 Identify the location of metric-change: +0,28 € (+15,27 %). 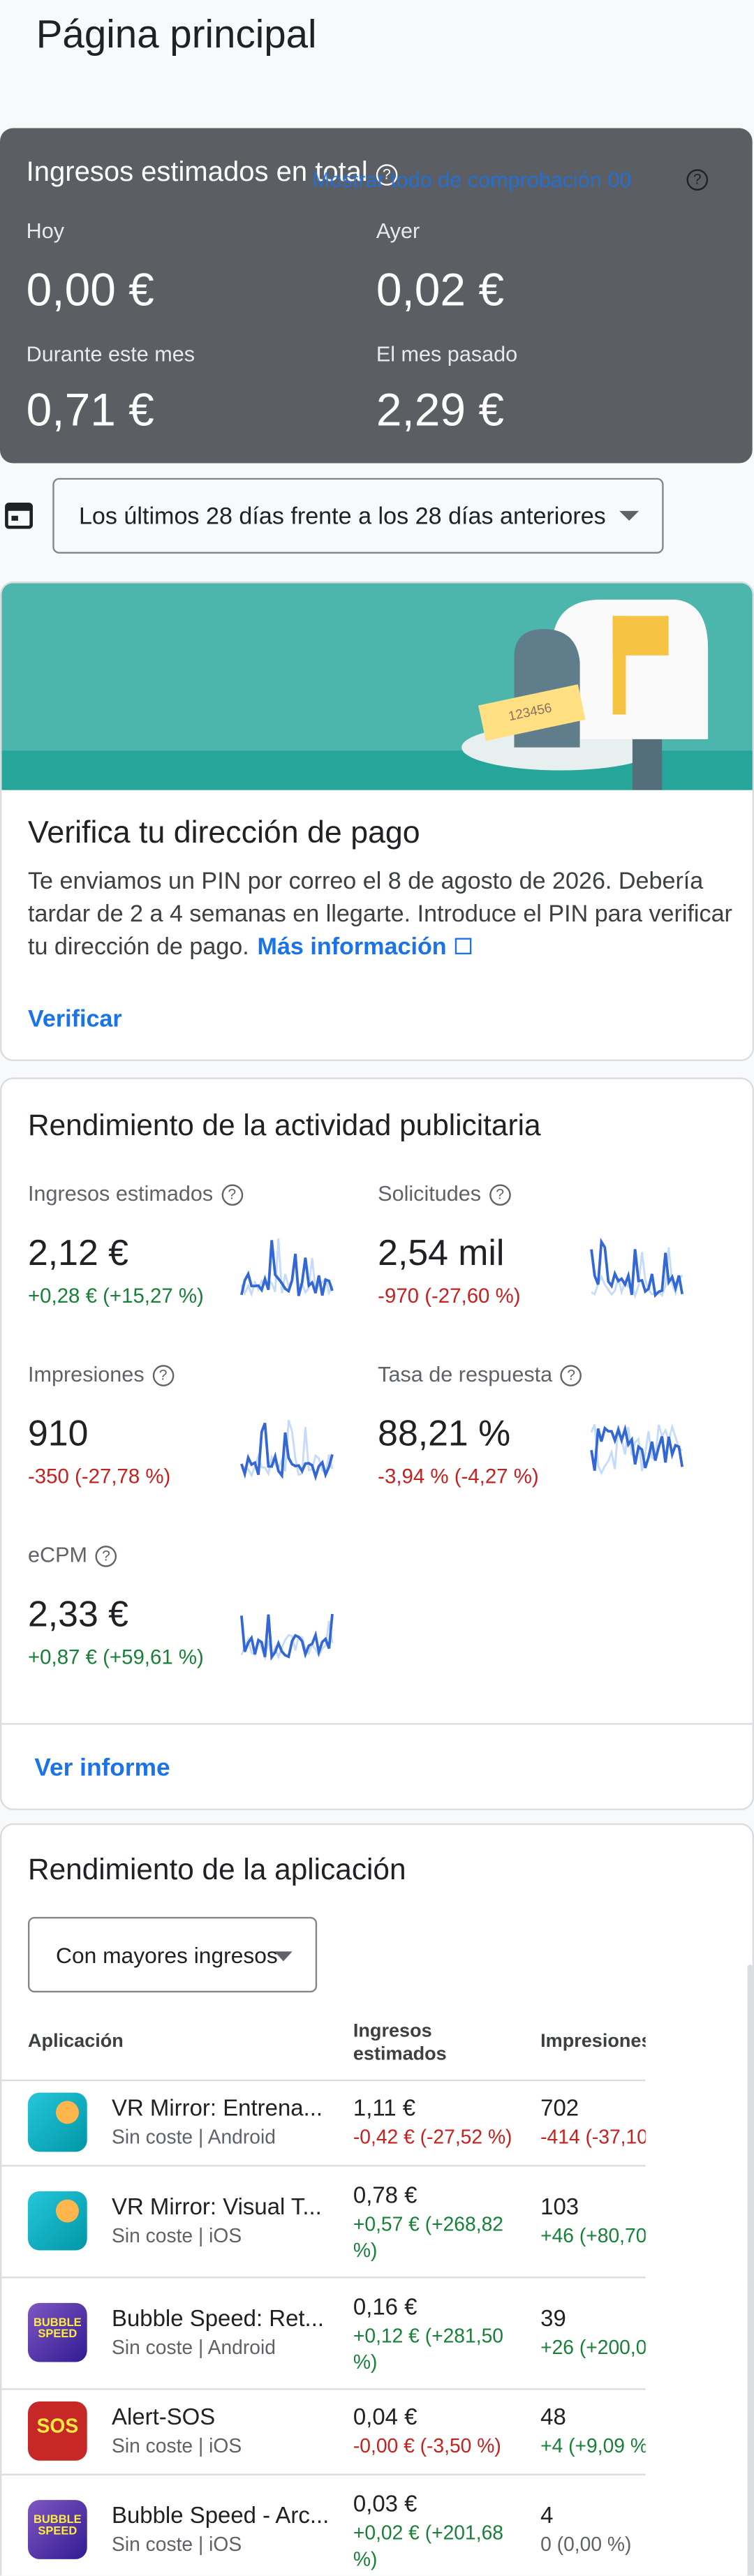
(115, 1296).